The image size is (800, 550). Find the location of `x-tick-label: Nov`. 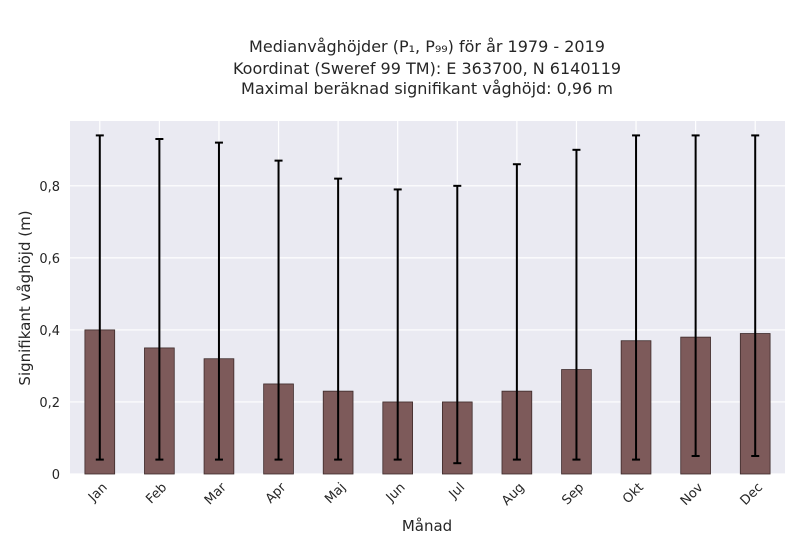

x-tick-label: Nov is located at coordinates (692, 494).